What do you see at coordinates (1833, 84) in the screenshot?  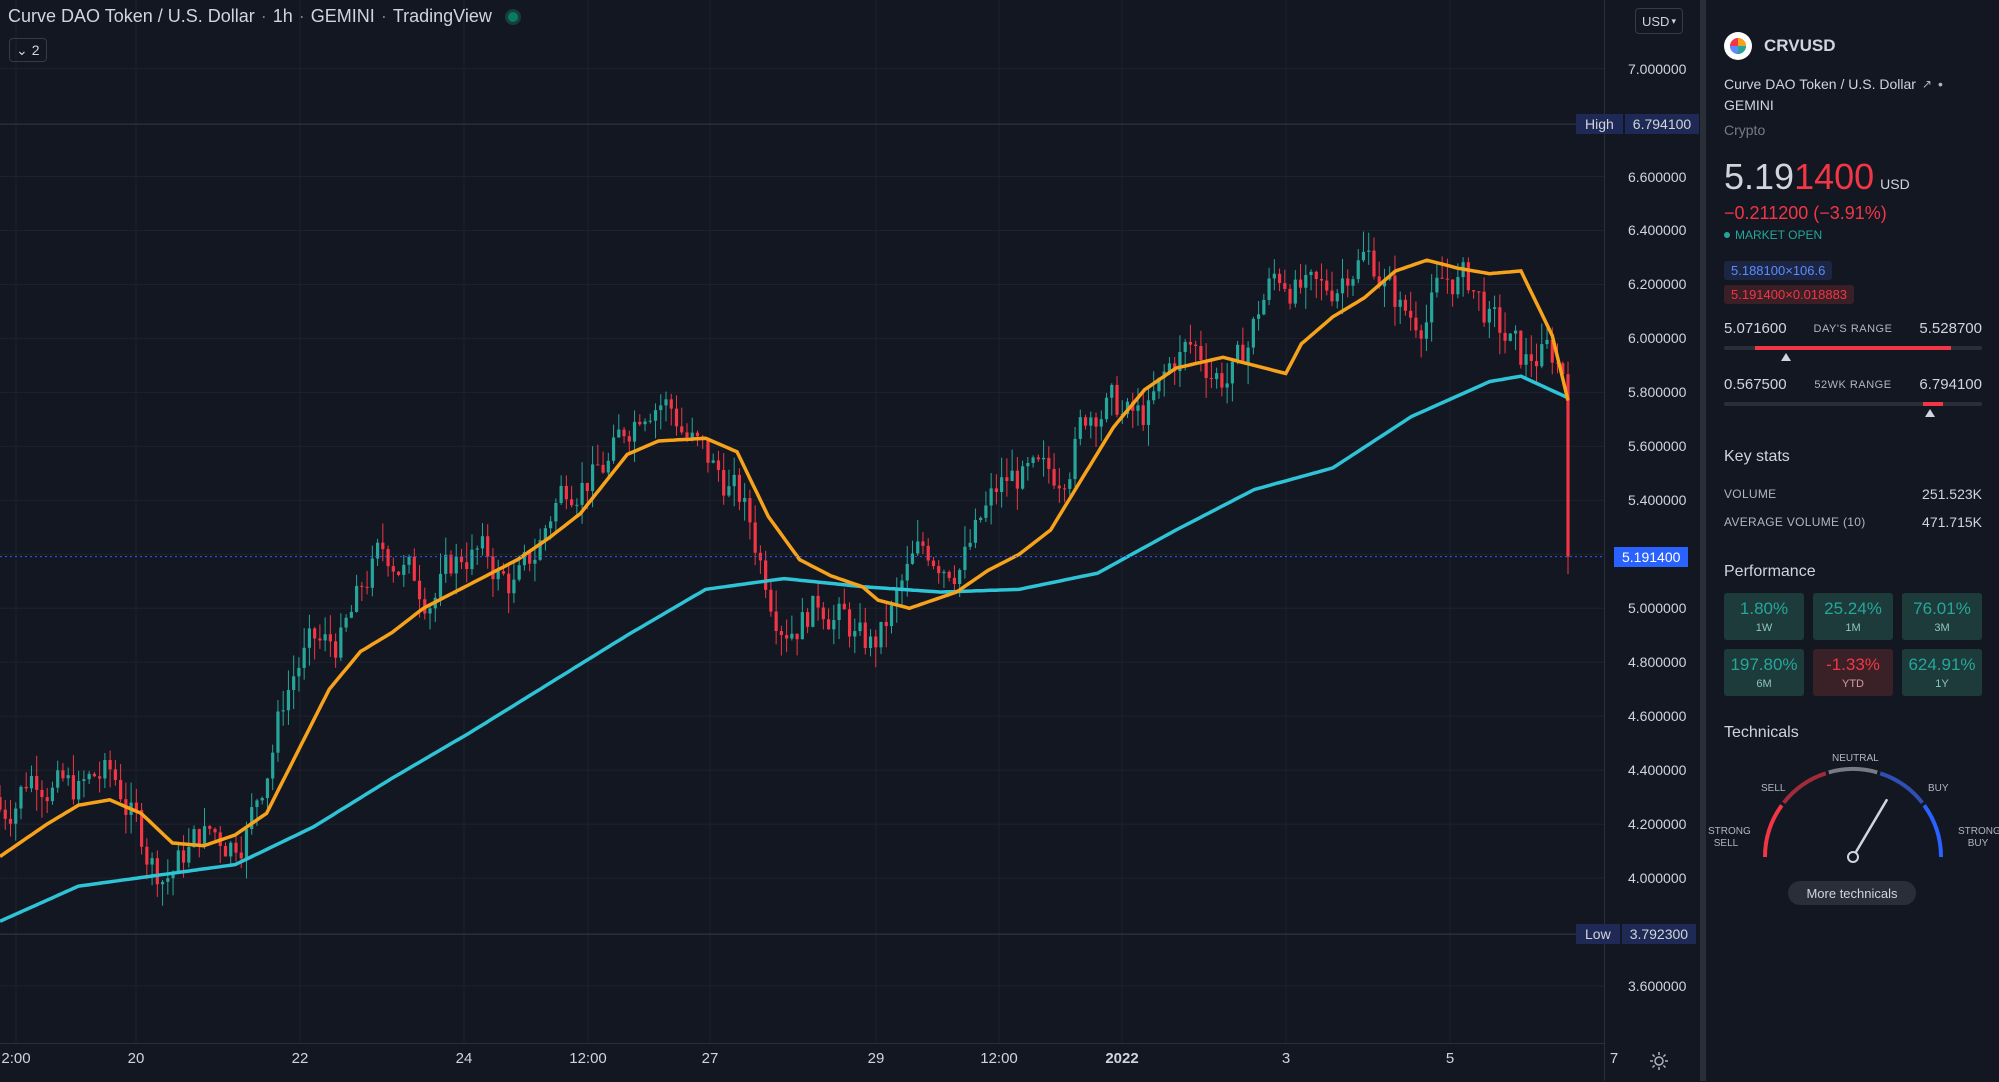 I see `symbol-full-name: Curve DAO Token / U.S. Dollar ↗ •` at bounding box center [1833, 84].